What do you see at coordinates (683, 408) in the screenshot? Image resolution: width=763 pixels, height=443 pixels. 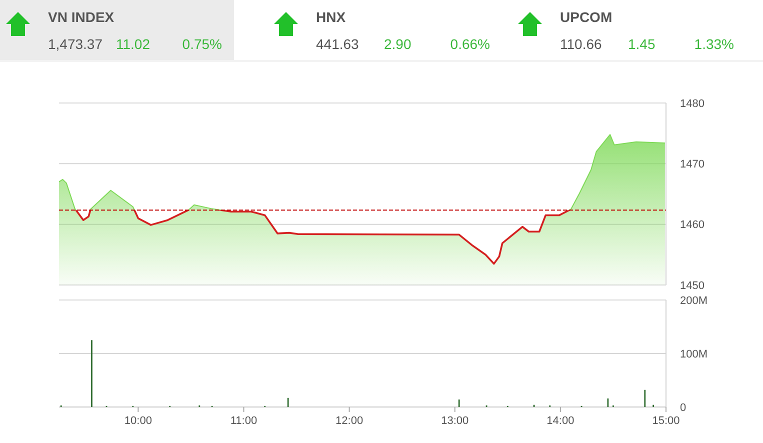 I see `y-tick-label: 0` at bounding box center [683, 408].